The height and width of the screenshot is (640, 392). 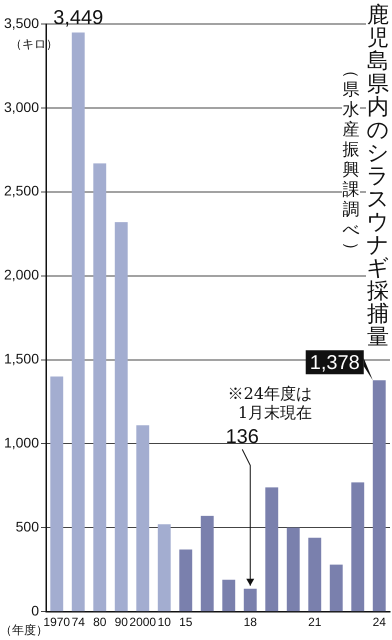 I want to click on y-tick-label: 1,500, so click(x=22, y=358).